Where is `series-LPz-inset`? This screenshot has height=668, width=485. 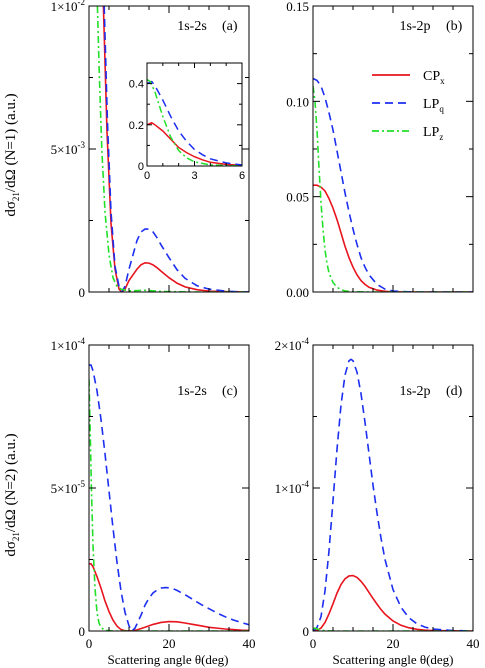
series-LPz-inset is located at coordinates (194, 122).